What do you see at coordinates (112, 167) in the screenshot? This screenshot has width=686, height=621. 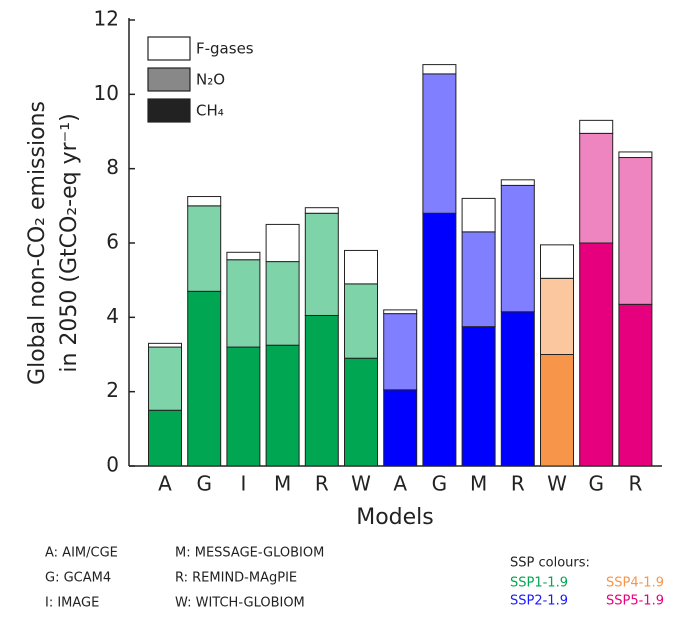 I see `y-tick-label: 8` at bounding box center [112, 167].